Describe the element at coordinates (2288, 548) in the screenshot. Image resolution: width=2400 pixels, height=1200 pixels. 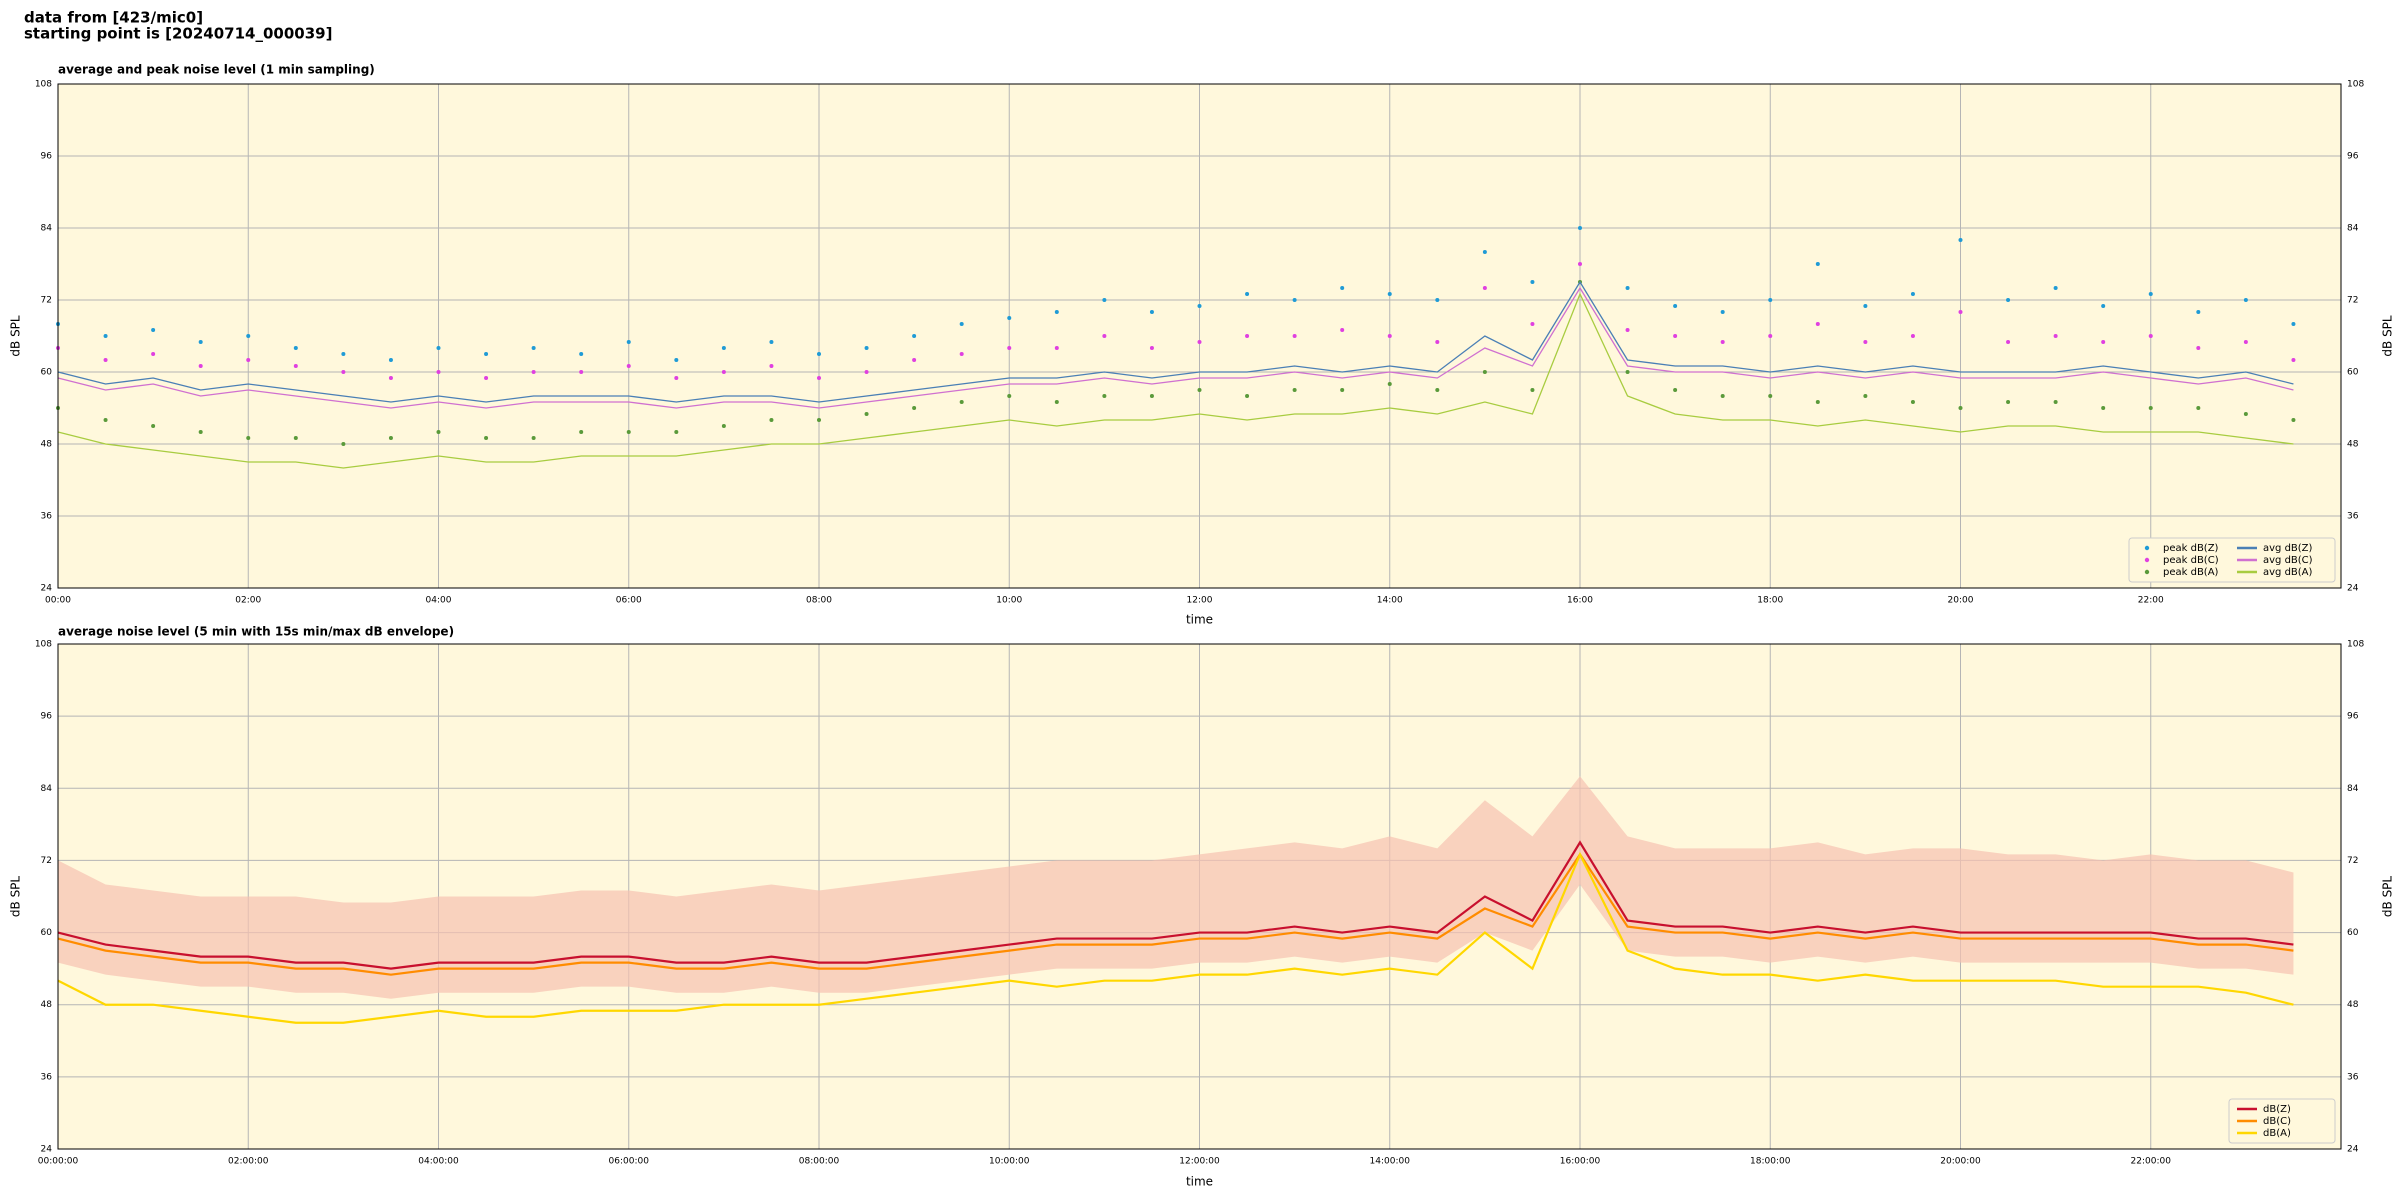
I see `legend-label: avg dB(Z)` at that location.